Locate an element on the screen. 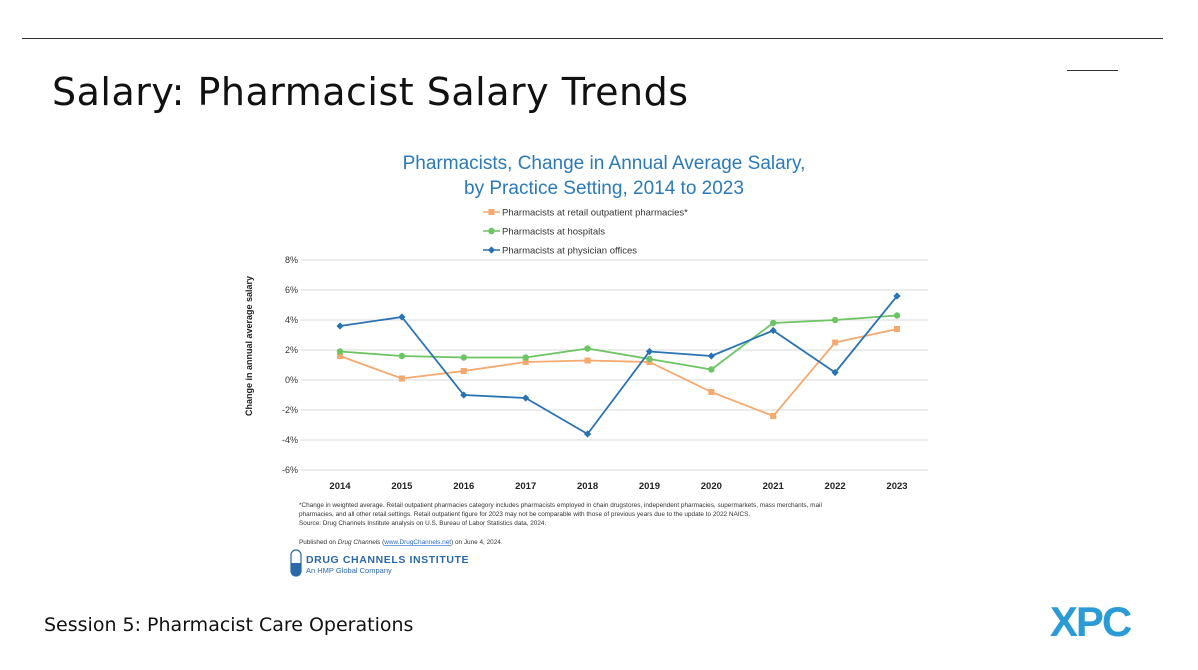 The height and width of the screenshot is (670, 1198). y-tick-label: -6% is located at coordinates (290, 470).